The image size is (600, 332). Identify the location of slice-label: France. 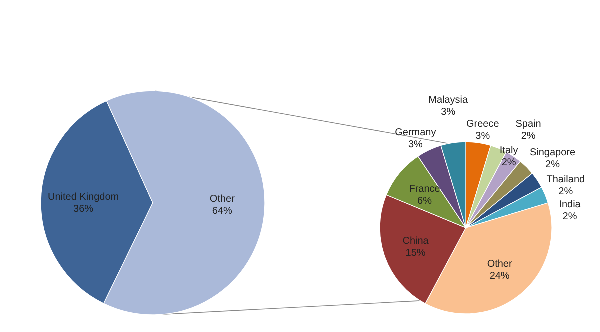
(425, 190).